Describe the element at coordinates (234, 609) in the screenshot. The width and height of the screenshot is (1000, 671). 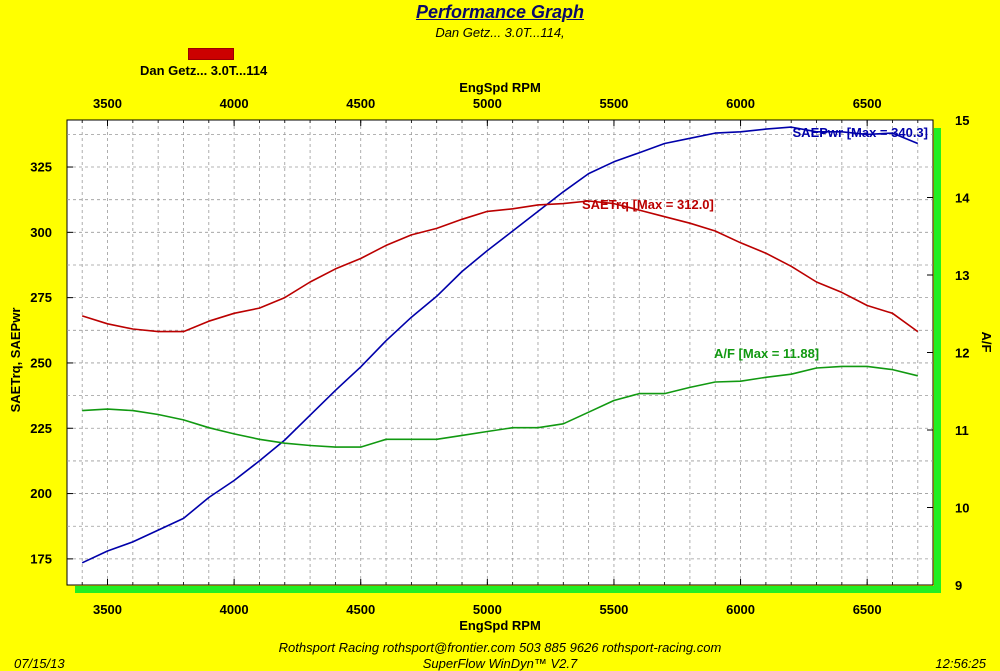
I see `x-tick-label-bottom: 4000` at that location.